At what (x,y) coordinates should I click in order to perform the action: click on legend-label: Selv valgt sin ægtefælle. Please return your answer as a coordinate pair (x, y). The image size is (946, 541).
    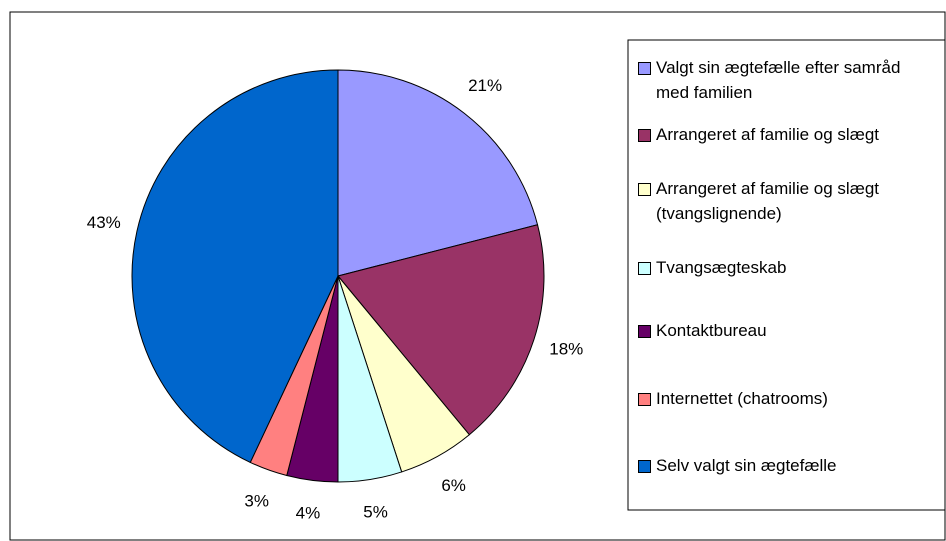
    Looking at the image, I should click on (746, 465).